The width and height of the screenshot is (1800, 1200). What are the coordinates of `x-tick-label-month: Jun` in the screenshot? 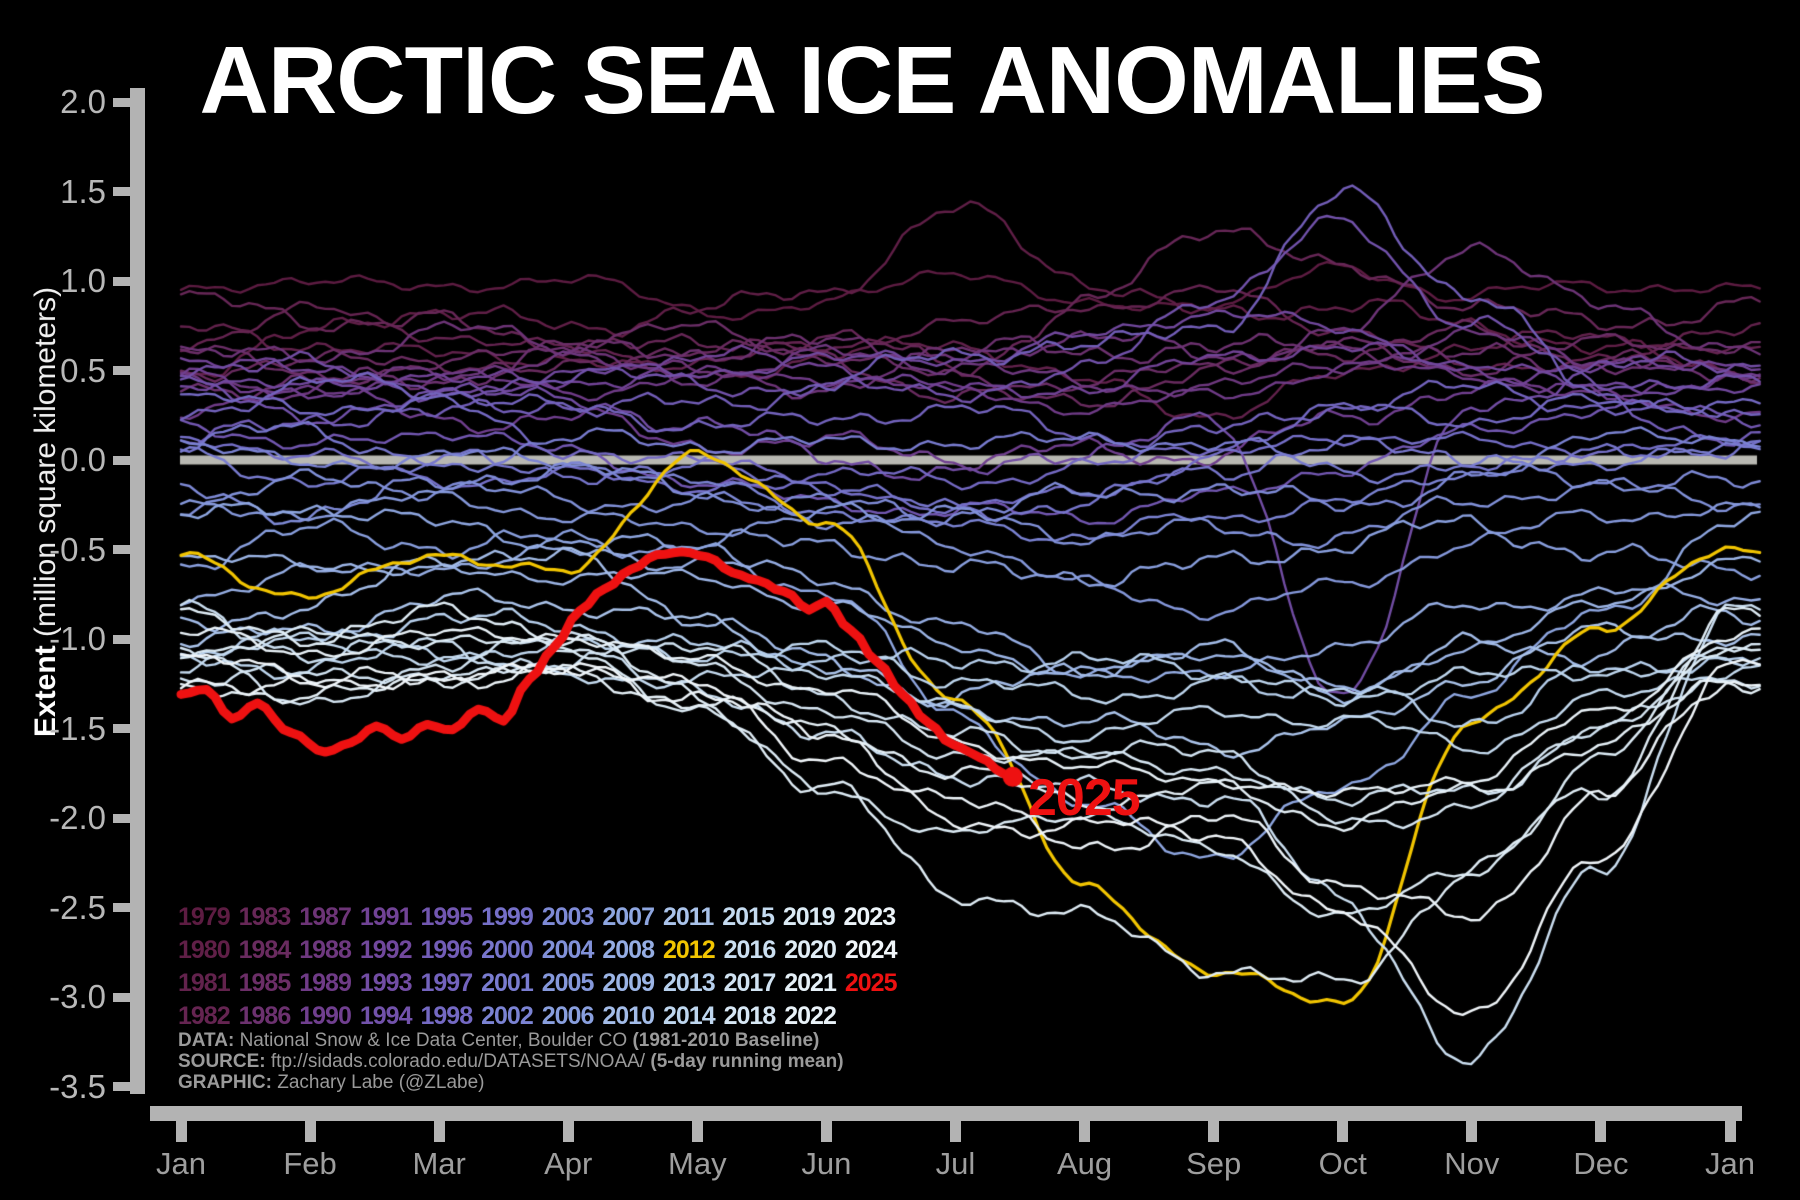 It's located at (826, 1163).